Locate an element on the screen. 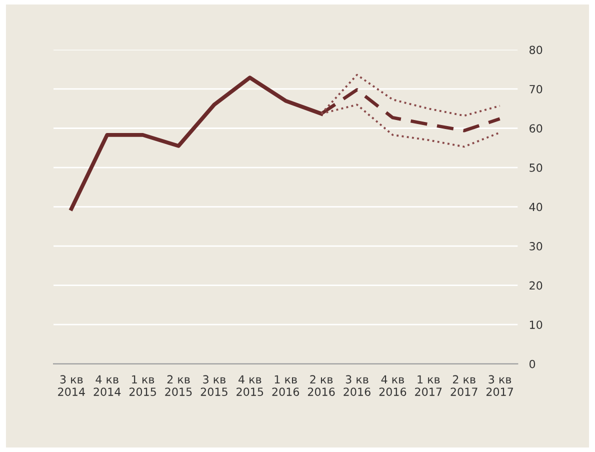 The height and width of the screenshot is (452, 595). x-tick-label: 1 кв 2015 is located at coordinates (142, 385).